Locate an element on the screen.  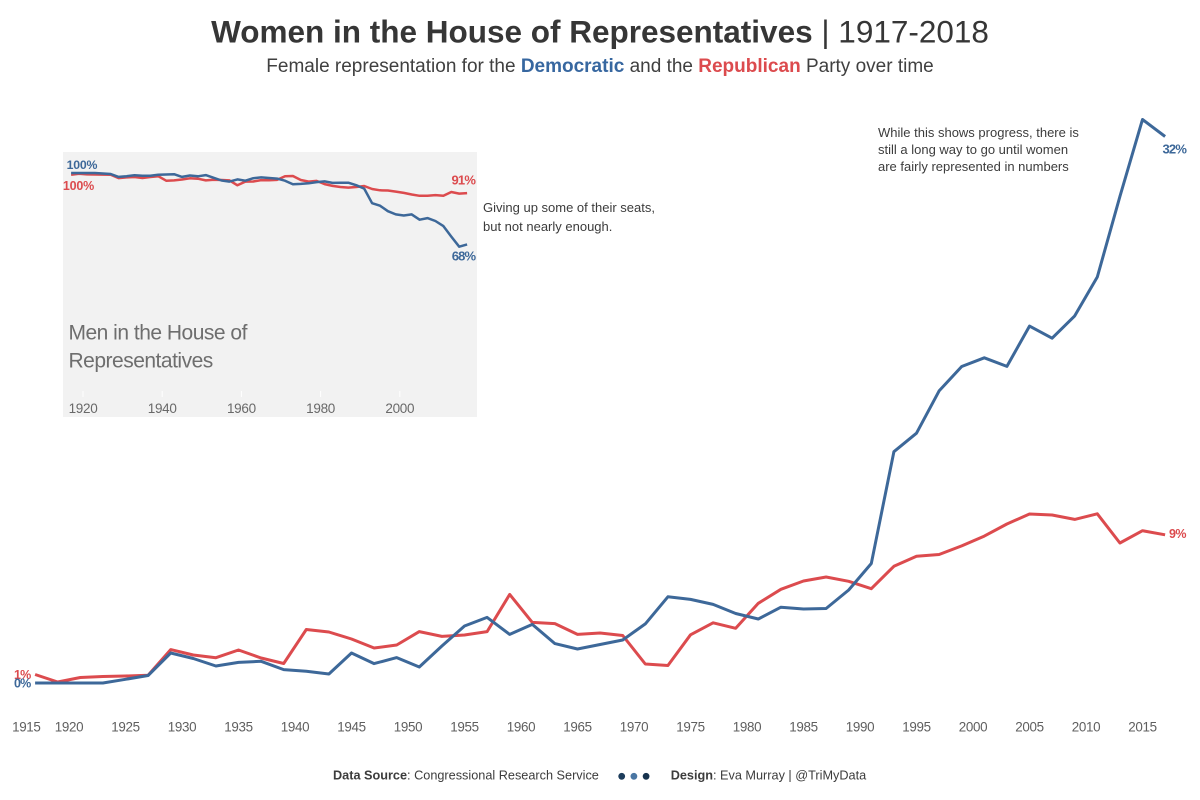
svg-text: but not nearly enough. is located at coordinates (547, 226).